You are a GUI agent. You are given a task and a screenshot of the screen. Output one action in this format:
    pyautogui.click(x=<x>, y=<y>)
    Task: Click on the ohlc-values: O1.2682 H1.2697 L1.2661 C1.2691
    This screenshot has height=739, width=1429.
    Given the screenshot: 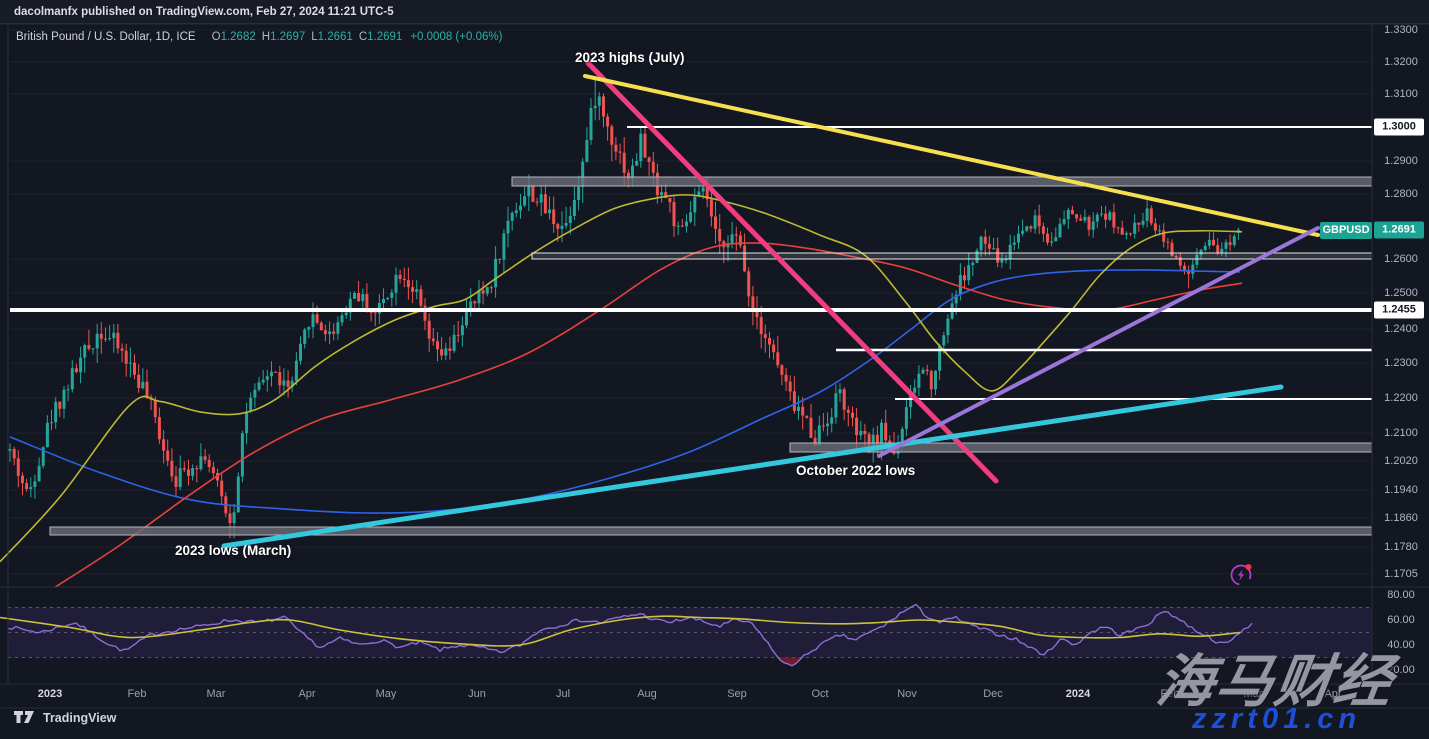 What is the action you would take?
    pyautogui.click(x=304, y=37)
    